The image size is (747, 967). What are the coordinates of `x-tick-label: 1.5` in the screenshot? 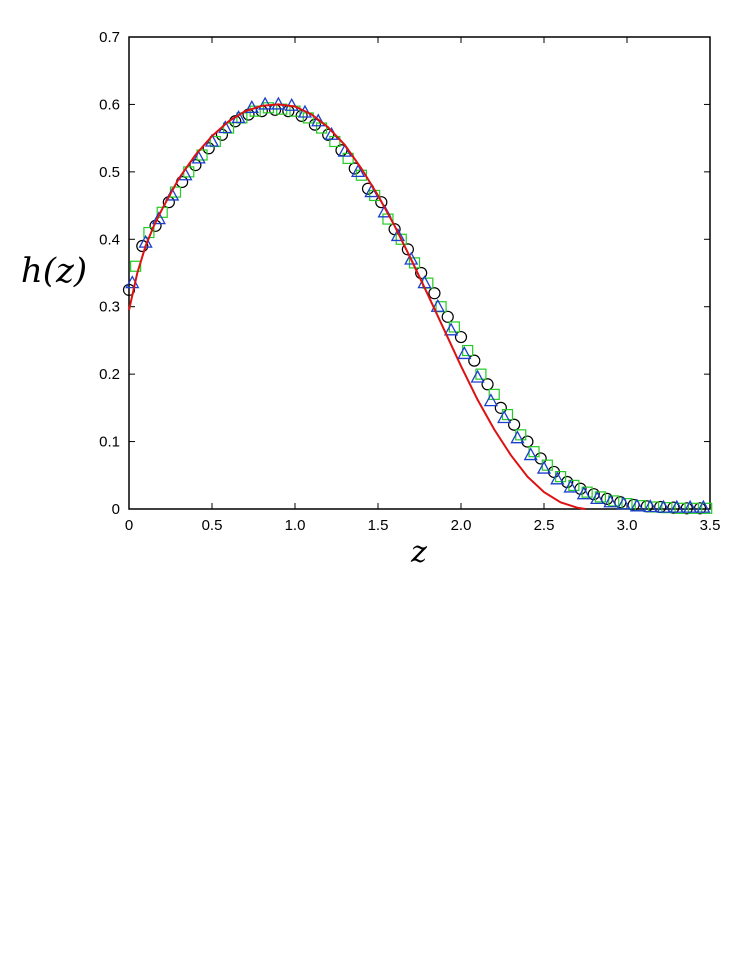 It's located at (378, 525).